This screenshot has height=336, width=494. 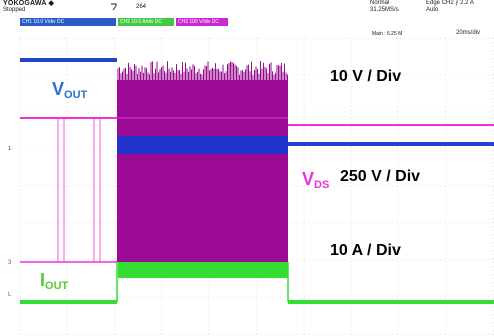 I want to click on brand-logo: YOKOGAWA ◆, so click(x=29, y=3).